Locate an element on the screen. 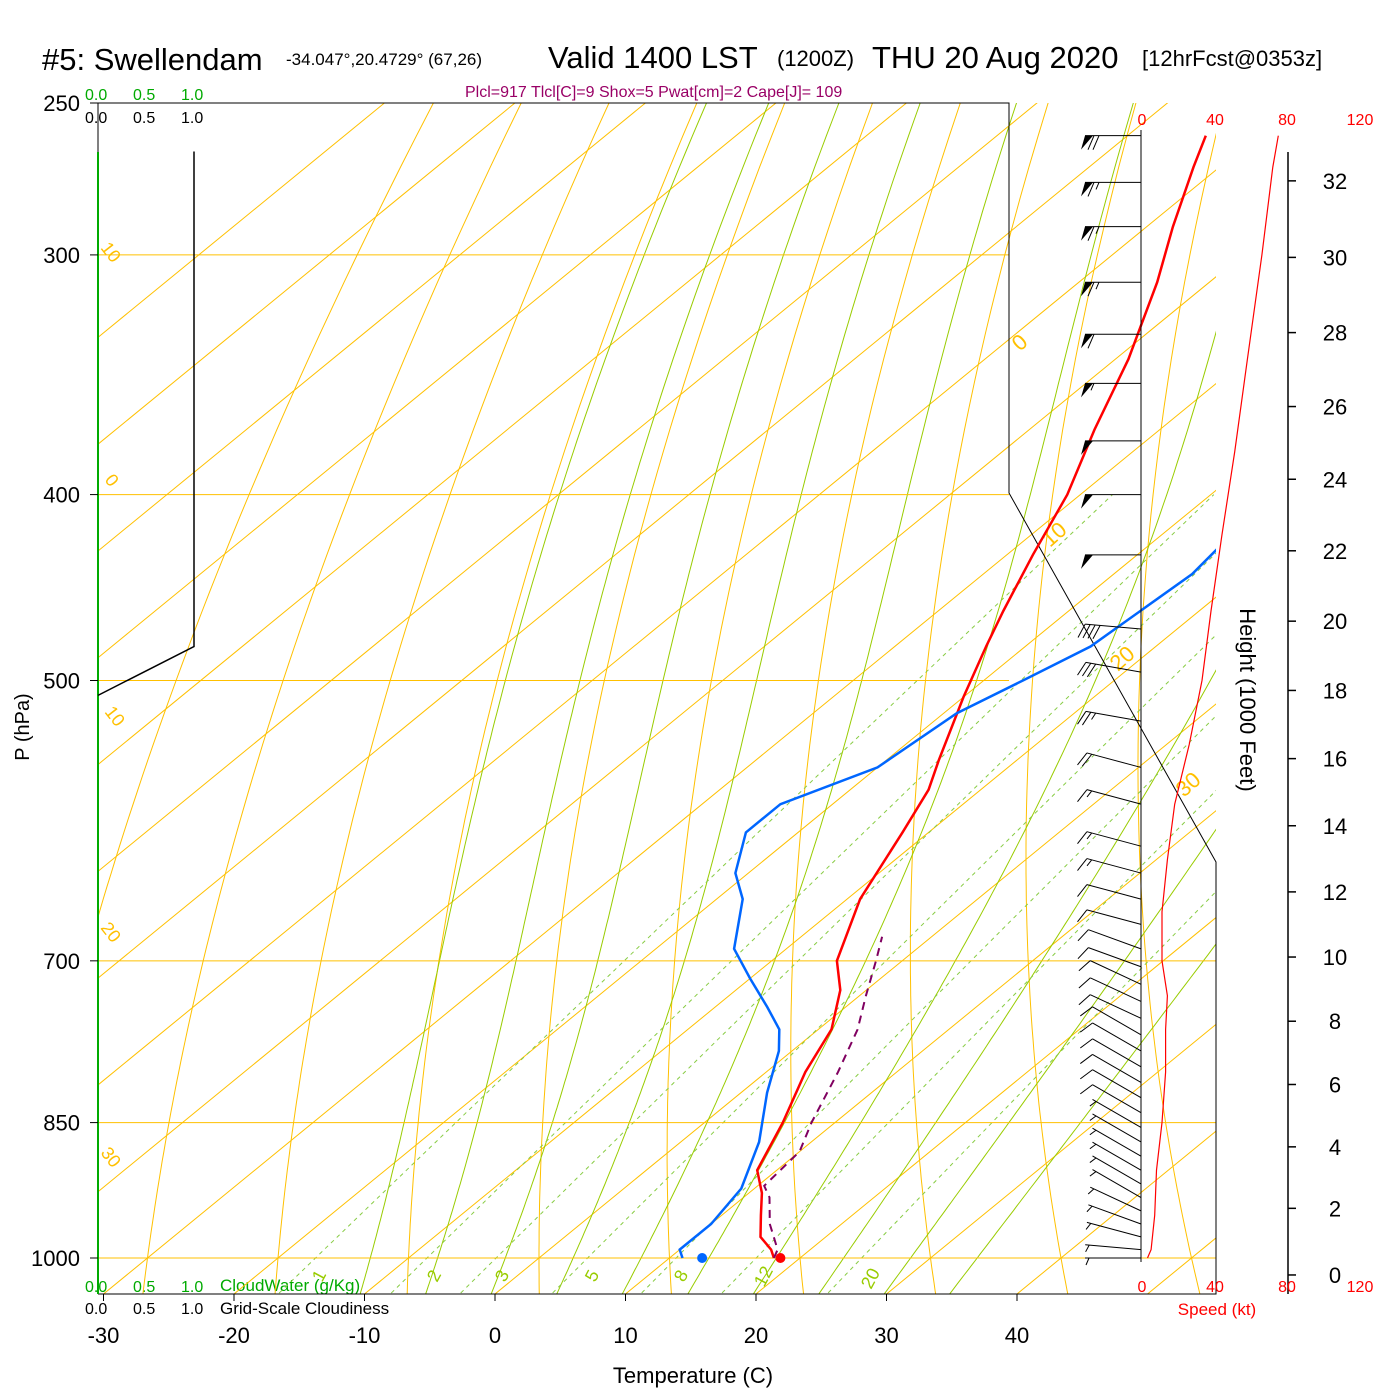  cloudiness-label: Grid-Scale Cloudiness is located at coordinates (304, 1308).